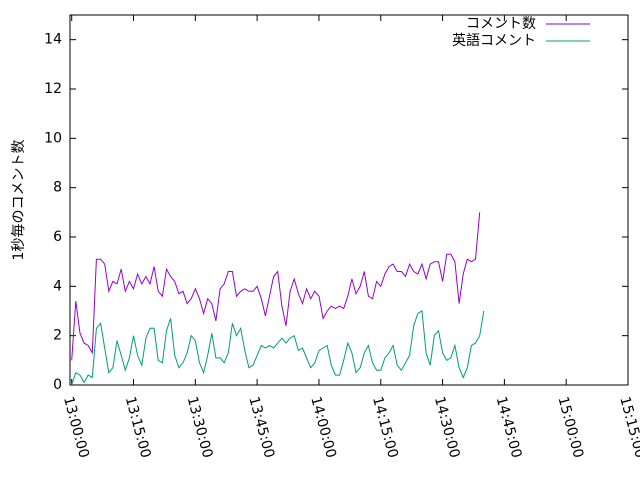 This screenshot has height=480, width=640. I want to click on x-tick-label: 14:00:00, so click(323, 427).